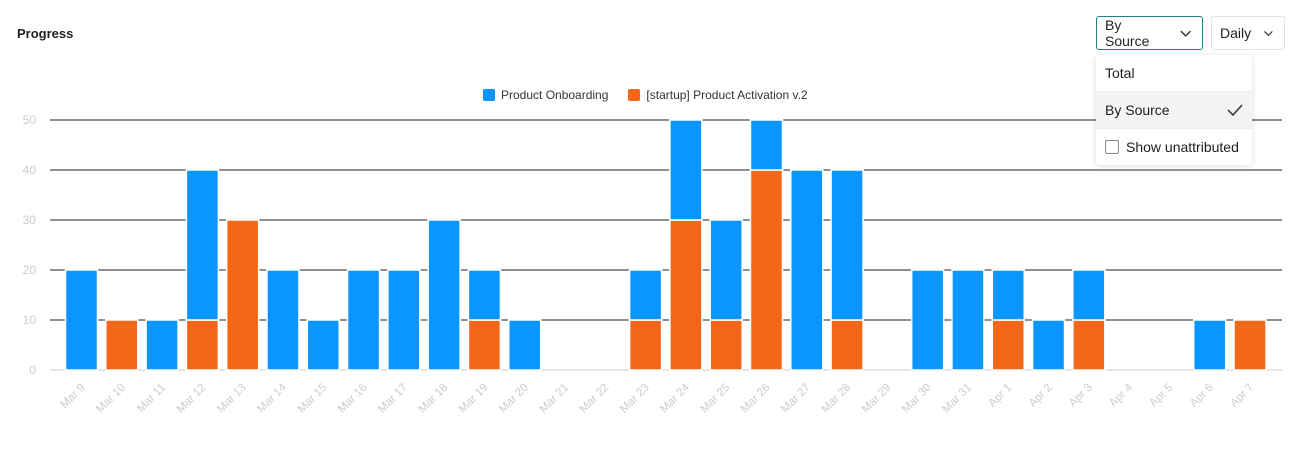 Image resolution: width=1312 pixels, height=451 pixels. I want to click on legend-item-onboarding: Product Onboarding, so click(545, 95).